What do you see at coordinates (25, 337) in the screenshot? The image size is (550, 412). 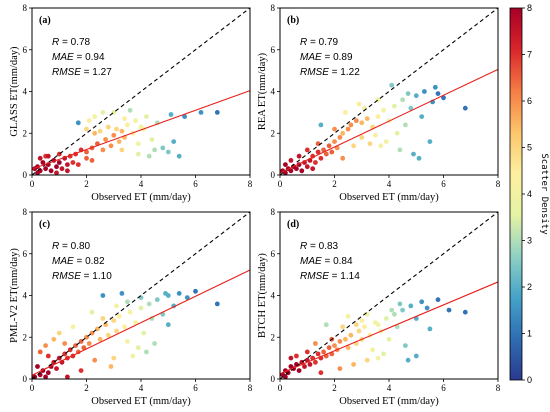 I see `y-tick-label: 2` at bounding box center [25, 337].